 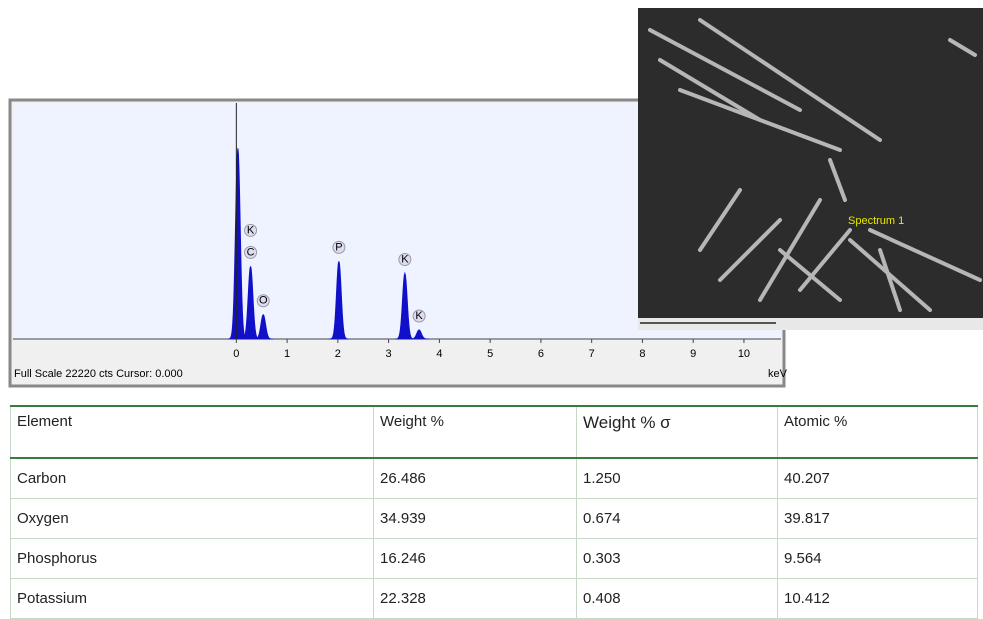 I want to click on table-cell: 1.250, so click(x=677, y=478).